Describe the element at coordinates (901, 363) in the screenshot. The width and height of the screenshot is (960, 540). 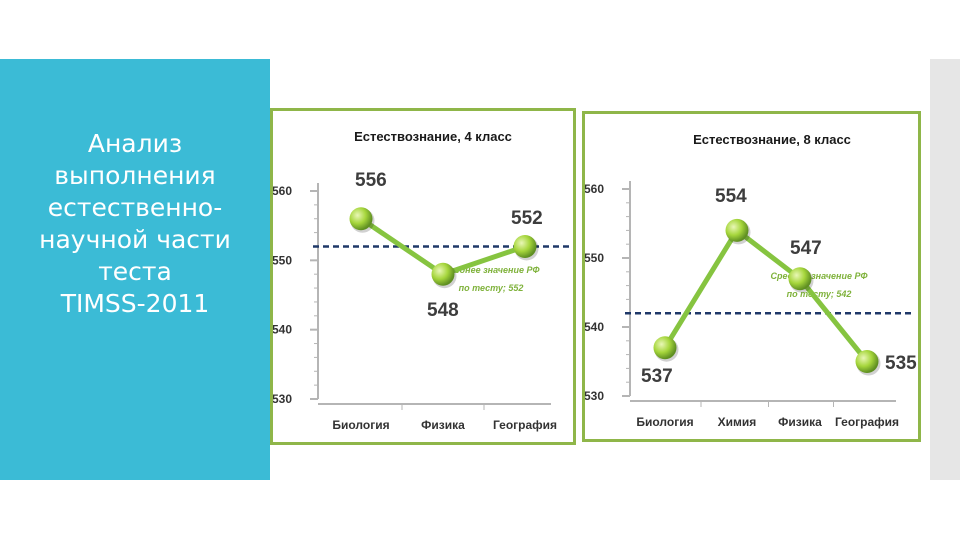
I see `data-label: 535` at that location.